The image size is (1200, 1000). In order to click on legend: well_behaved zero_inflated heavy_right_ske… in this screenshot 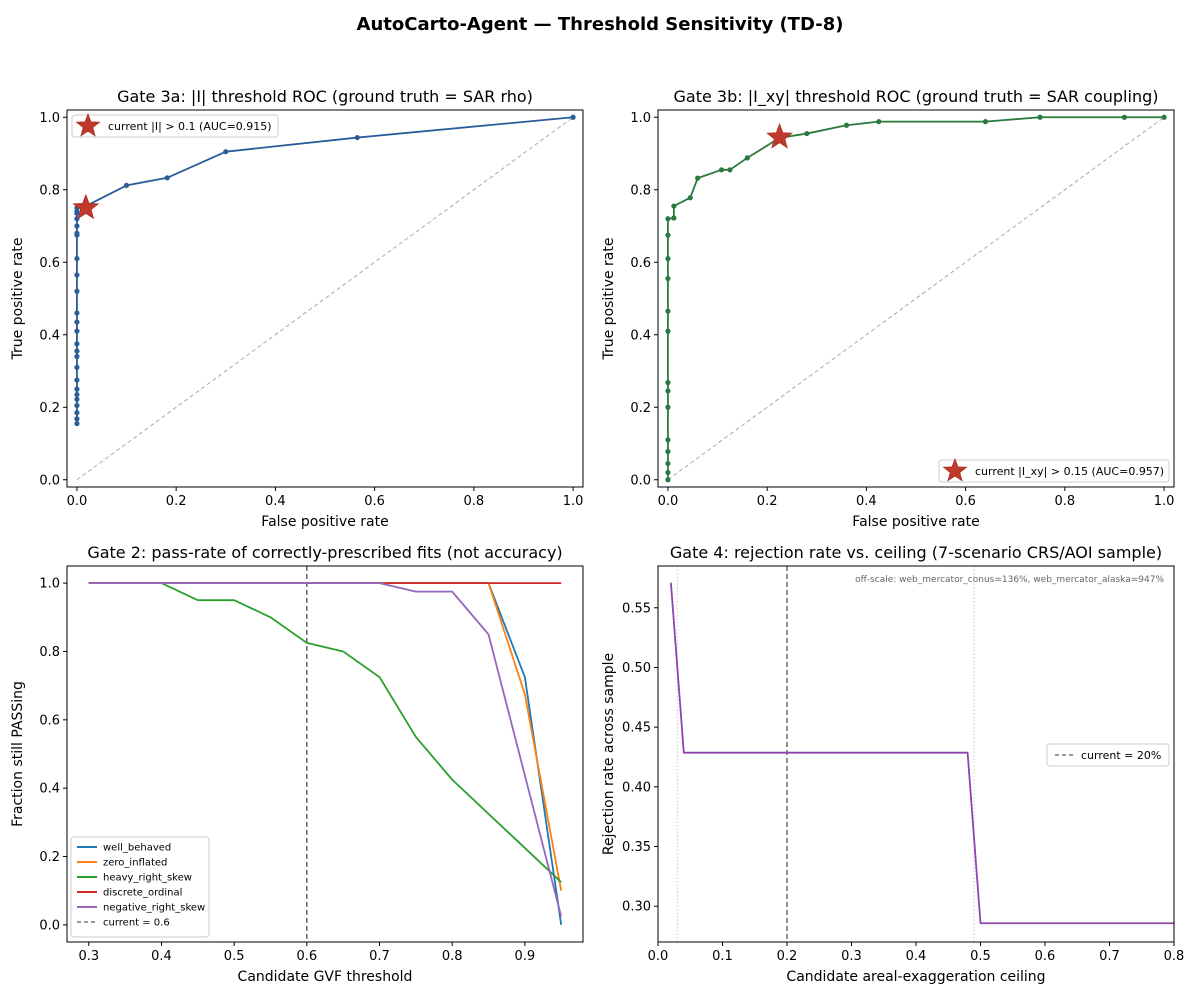, I will do `click(140, 887)`.